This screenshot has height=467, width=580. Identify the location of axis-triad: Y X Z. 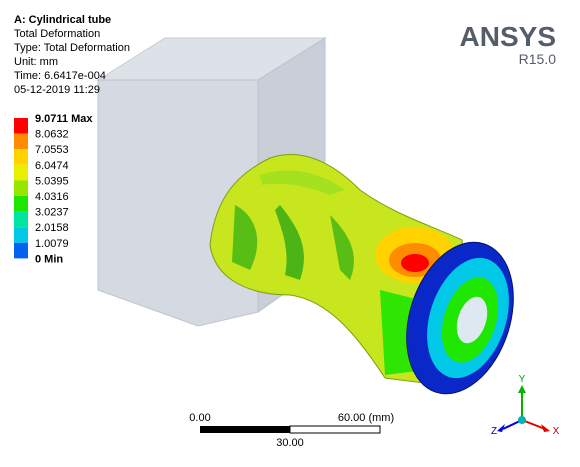
(525, 405).